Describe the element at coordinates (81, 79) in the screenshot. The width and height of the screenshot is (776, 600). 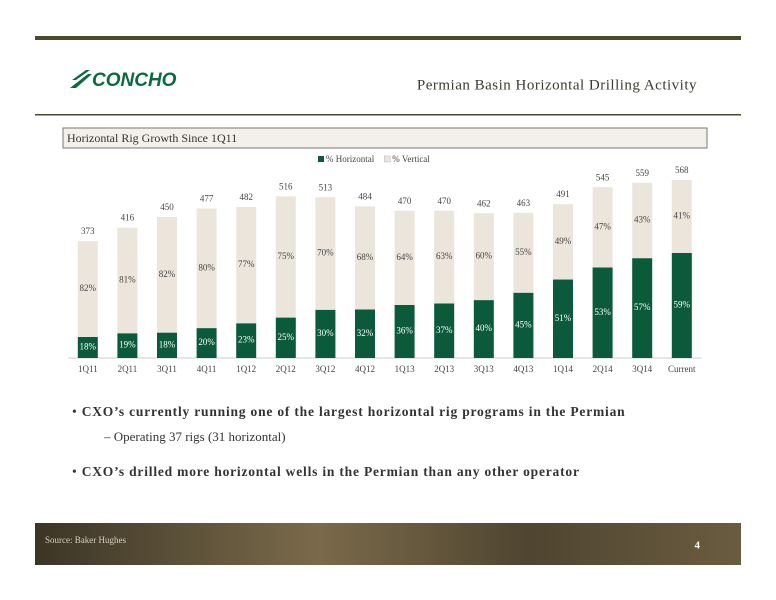
I see `logo-mark` at that location.